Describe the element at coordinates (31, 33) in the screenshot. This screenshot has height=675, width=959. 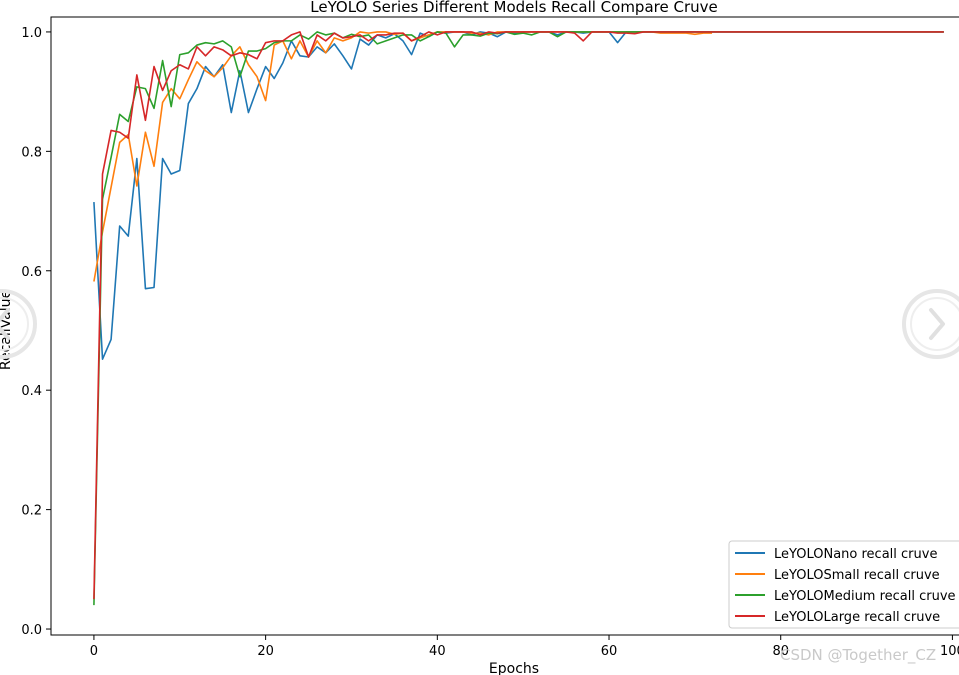
I see `y-tick-label: 1.0` at that location.